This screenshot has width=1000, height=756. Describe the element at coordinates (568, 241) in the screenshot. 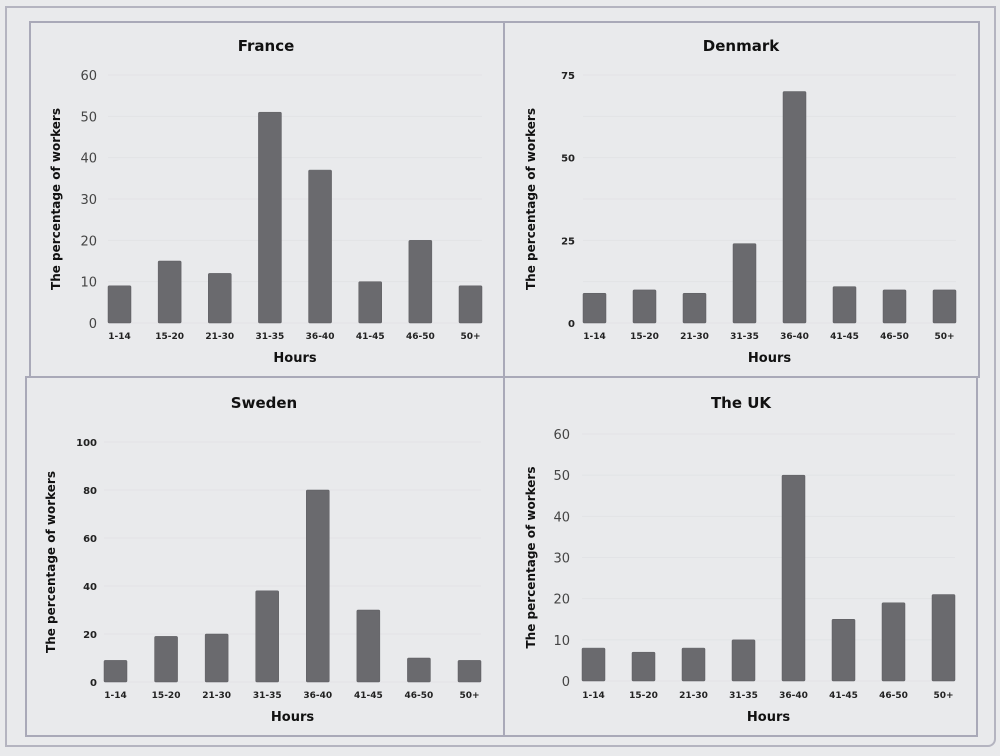

I see `y-tick-label: 25` at that location.